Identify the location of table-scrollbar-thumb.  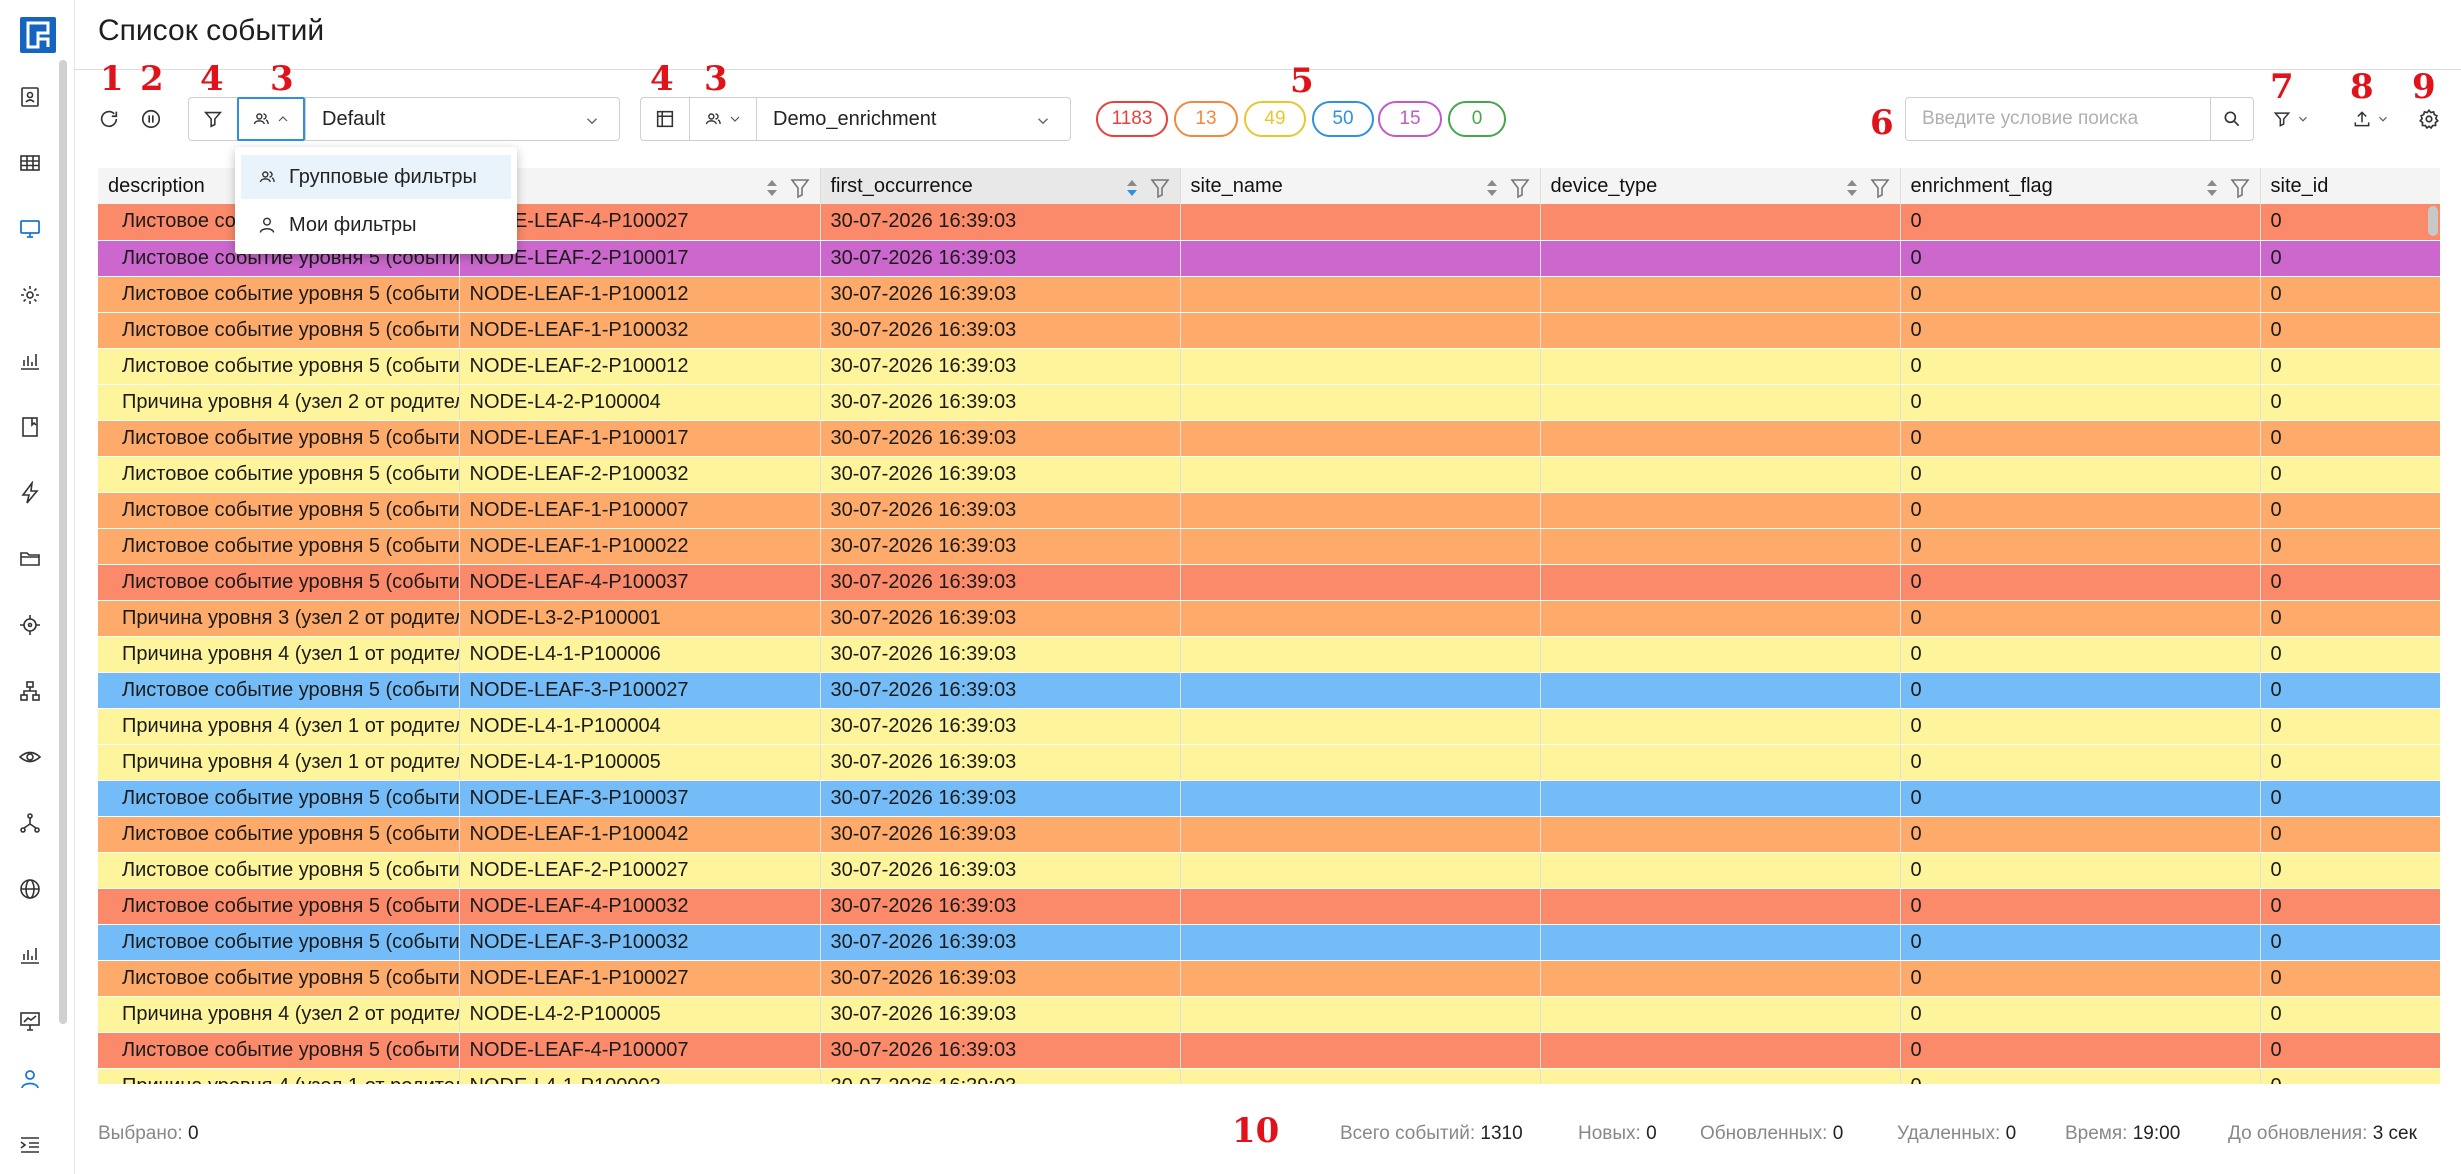
(2433, 221).